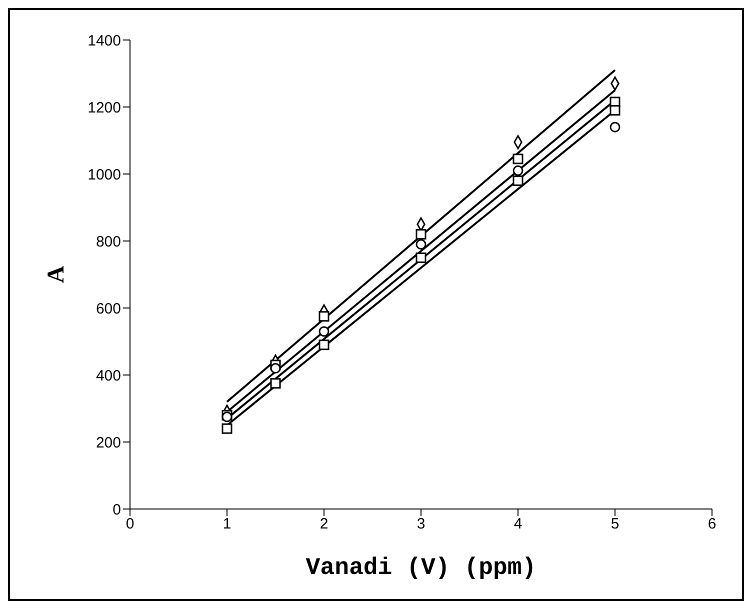 This screenshot has height=609, width=752. I want to click on x-tick-label: 4, so click(518, 524).